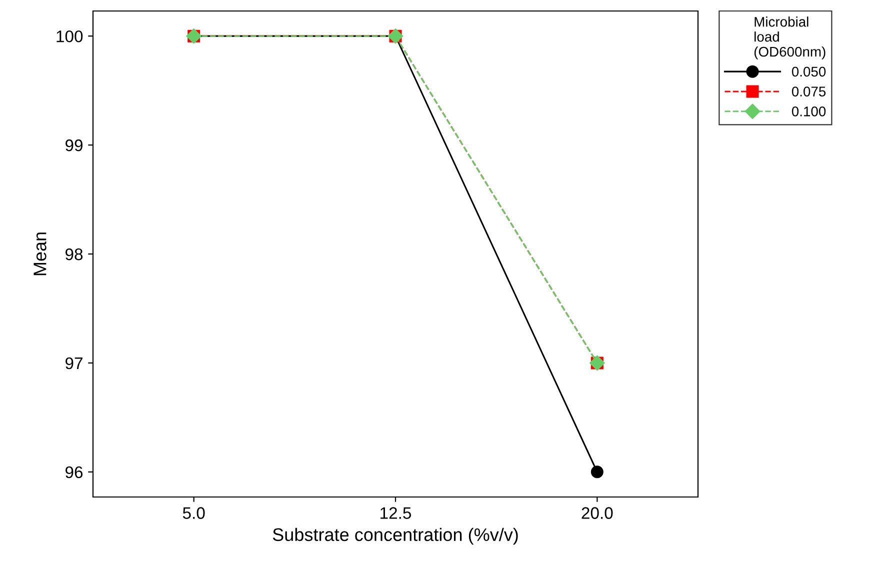 This screenshot has width=878, height=564. Describe the element at coordinates (809, 71) in the screenshot. I see `legend-label: 0.050` at that location.